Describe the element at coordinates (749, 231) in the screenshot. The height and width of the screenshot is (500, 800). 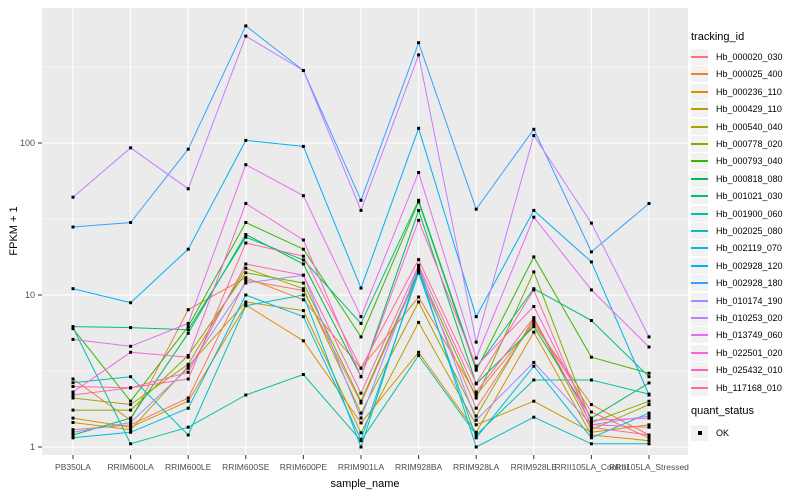
I see `legend-item-label: Hb_002025_080` at that location.